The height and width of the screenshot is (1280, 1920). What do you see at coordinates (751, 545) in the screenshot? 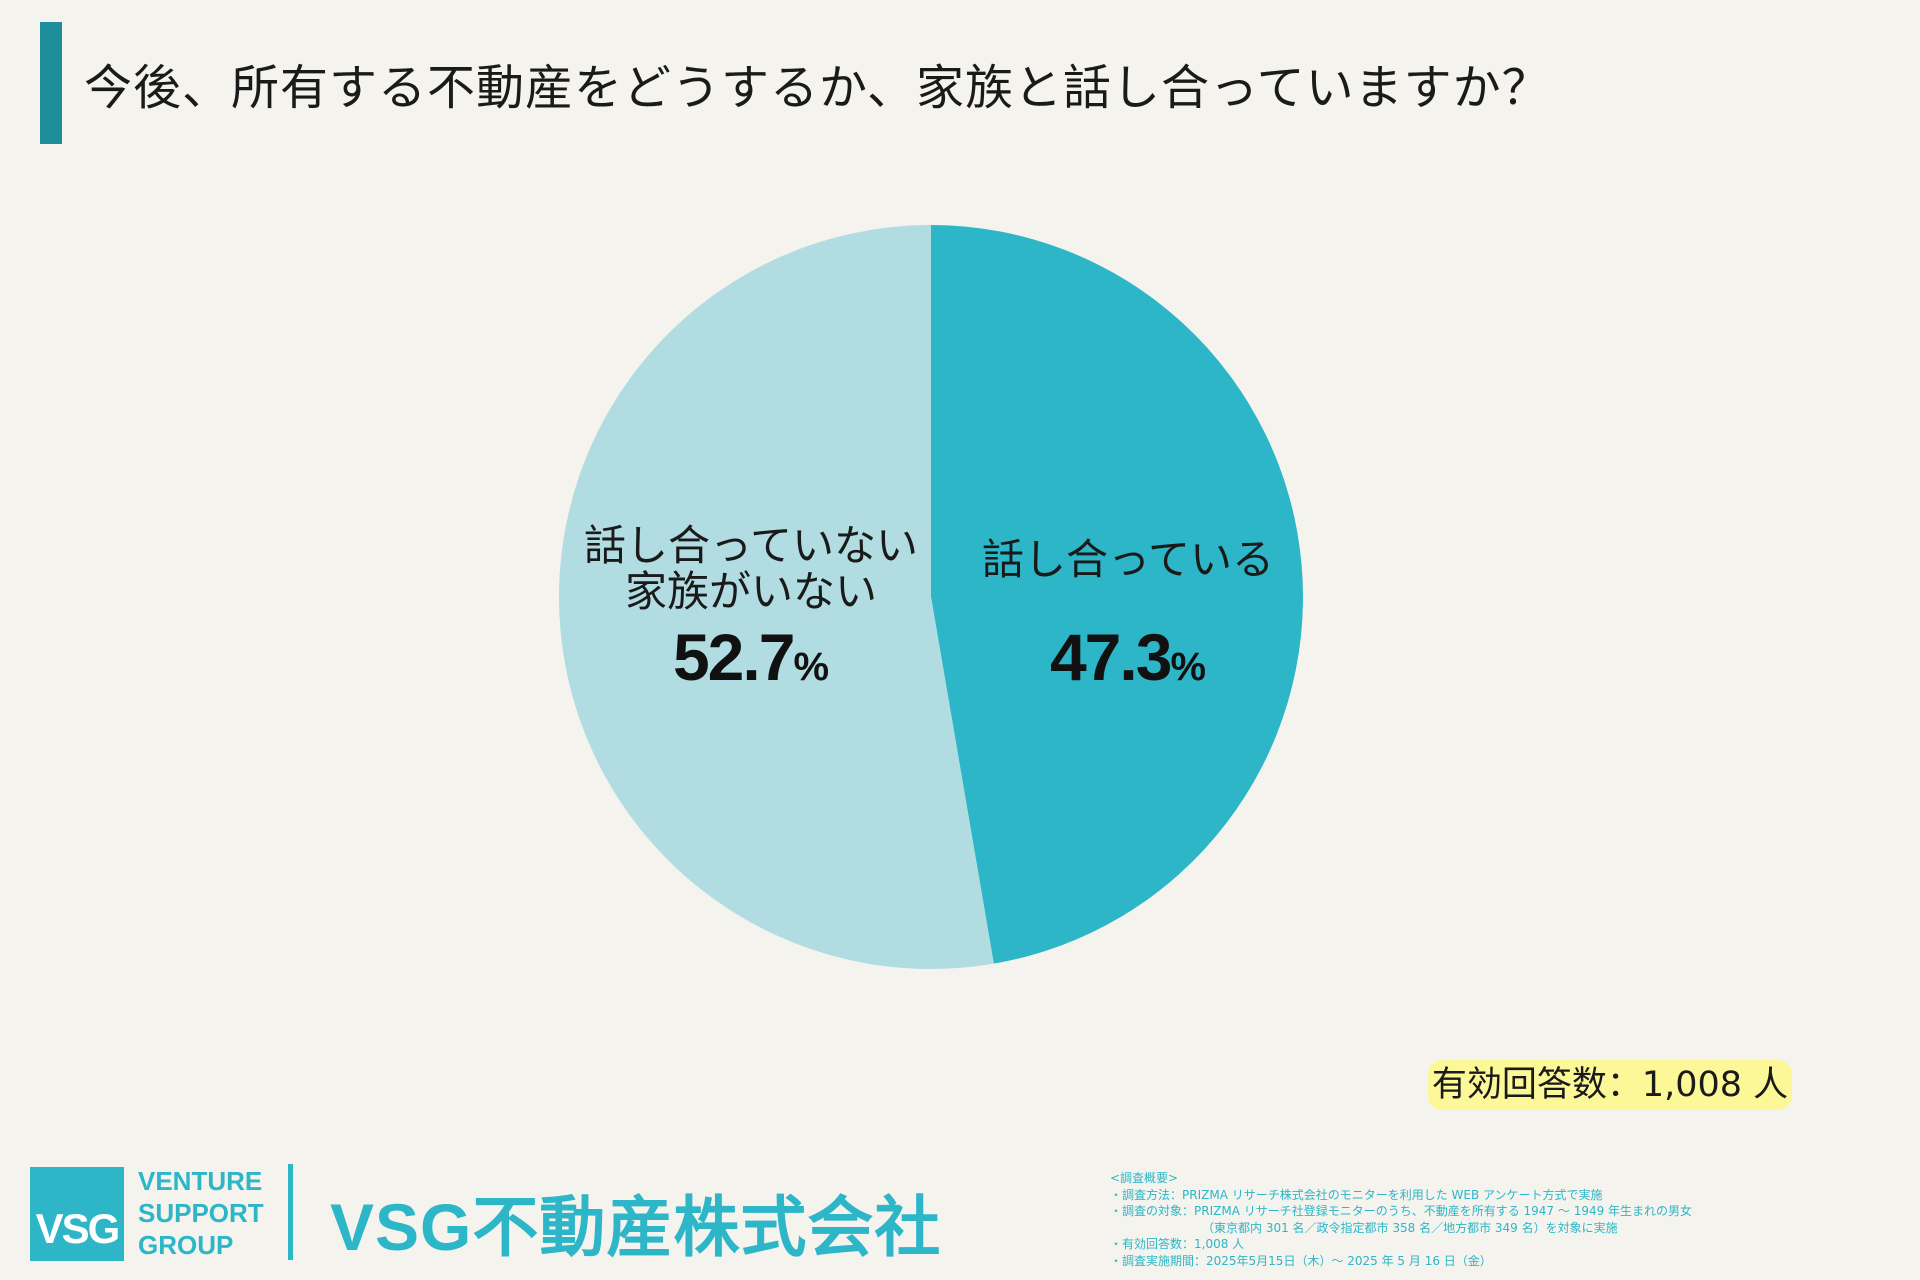
I see `pie-category-label: 話し合っていない` at bounding box center [751, 545].